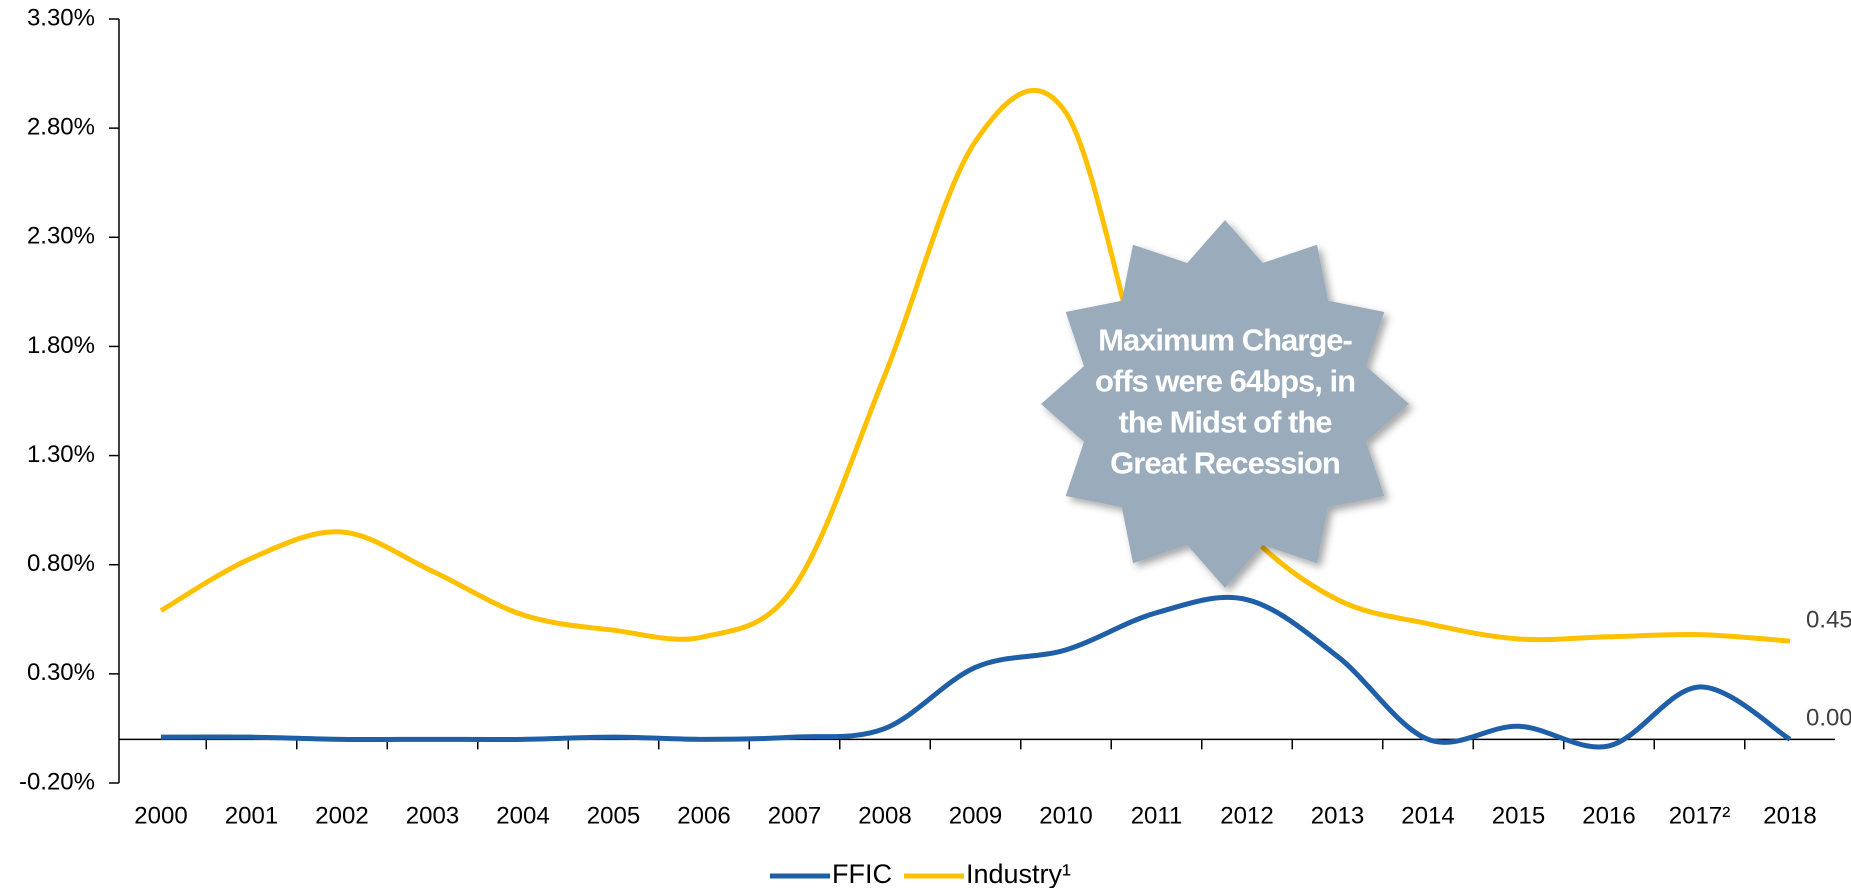 The height and width of the screenshot is (888, 1851). What do you see at coordinates (1225, 381) in the screenshot?
I see `annotation-text: offs were 64bps, in` at bounding box center [1225, 381].